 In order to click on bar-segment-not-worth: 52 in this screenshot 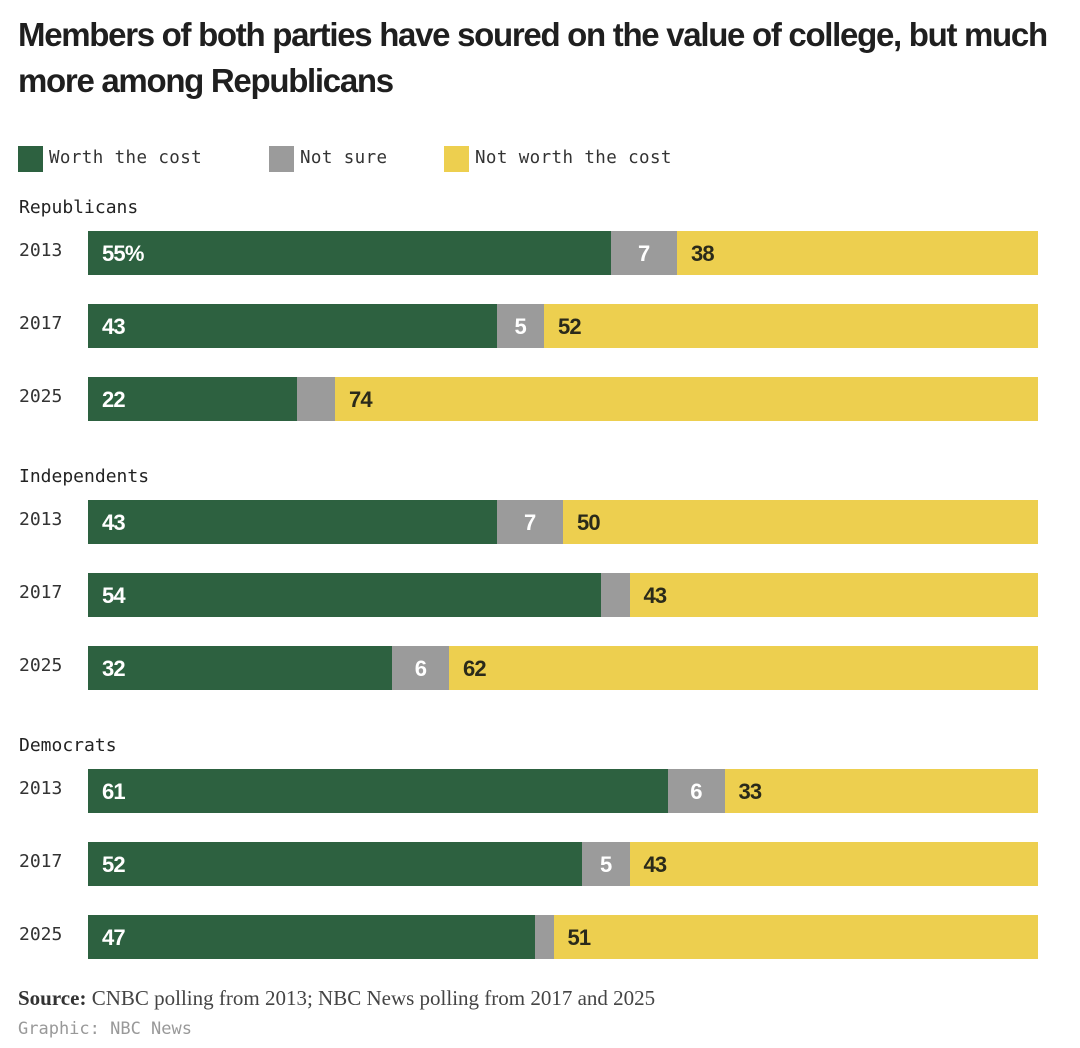, I will do `click(791, 326)`.